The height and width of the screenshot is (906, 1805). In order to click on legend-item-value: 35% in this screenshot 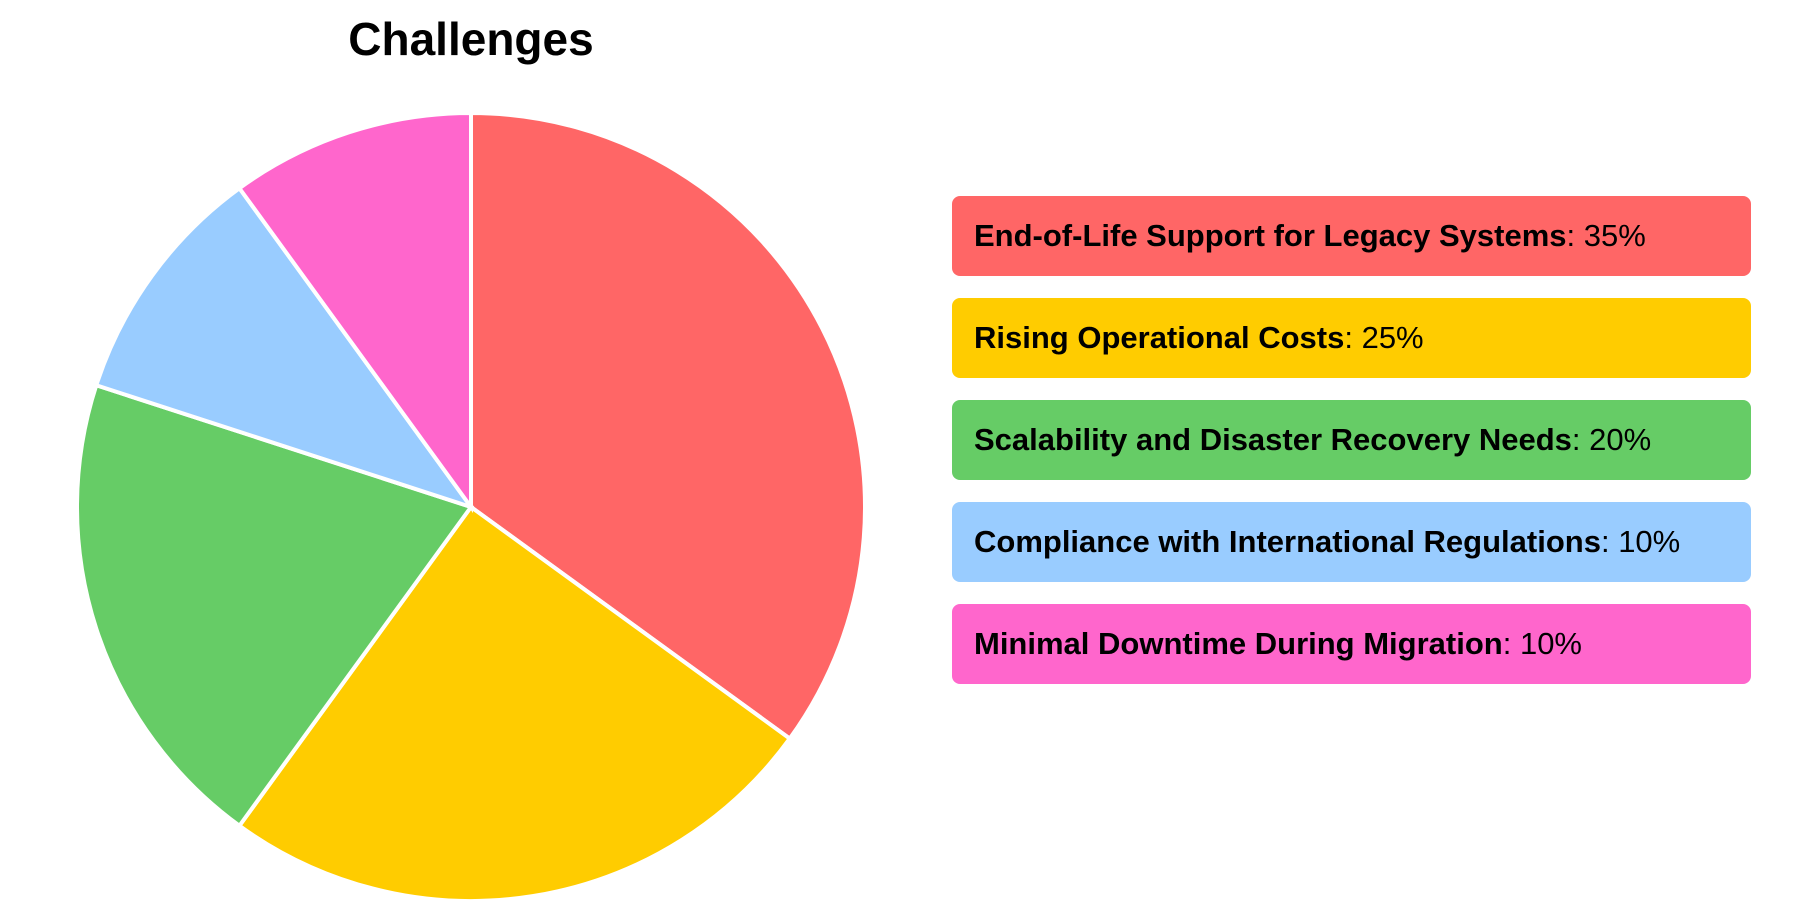, I will do `click(1614, 235)`.